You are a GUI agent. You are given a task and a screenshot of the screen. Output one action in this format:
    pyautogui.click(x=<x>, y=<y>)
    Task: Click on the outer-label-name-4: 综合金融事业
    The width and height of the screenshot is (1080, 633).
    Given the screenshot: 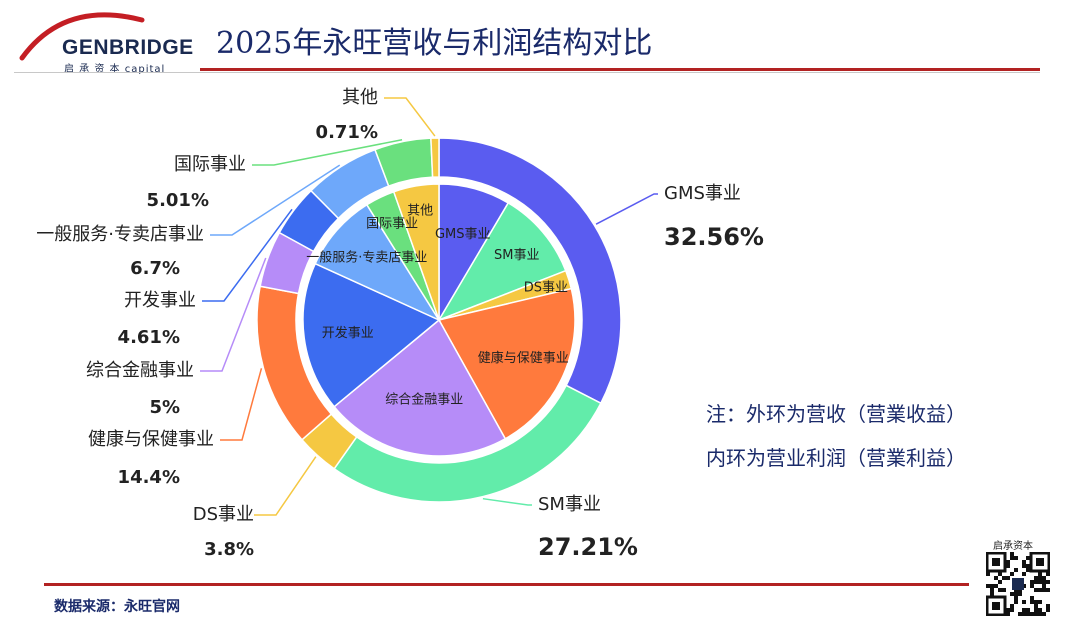 What is the action you would take?
    pyautogui.click(x=140, y=370)
    